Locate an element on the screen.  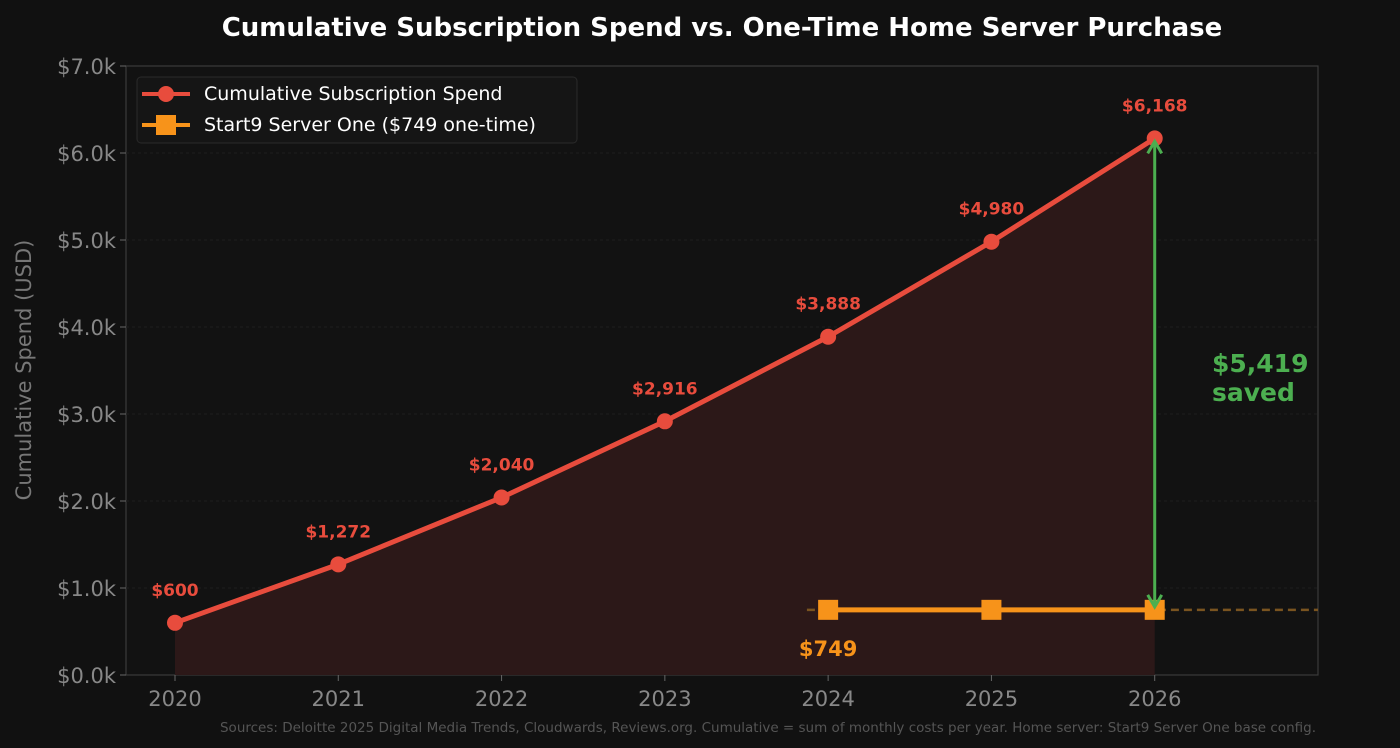
y-tick-label: $6.0k is located at coordinates (87, 154).